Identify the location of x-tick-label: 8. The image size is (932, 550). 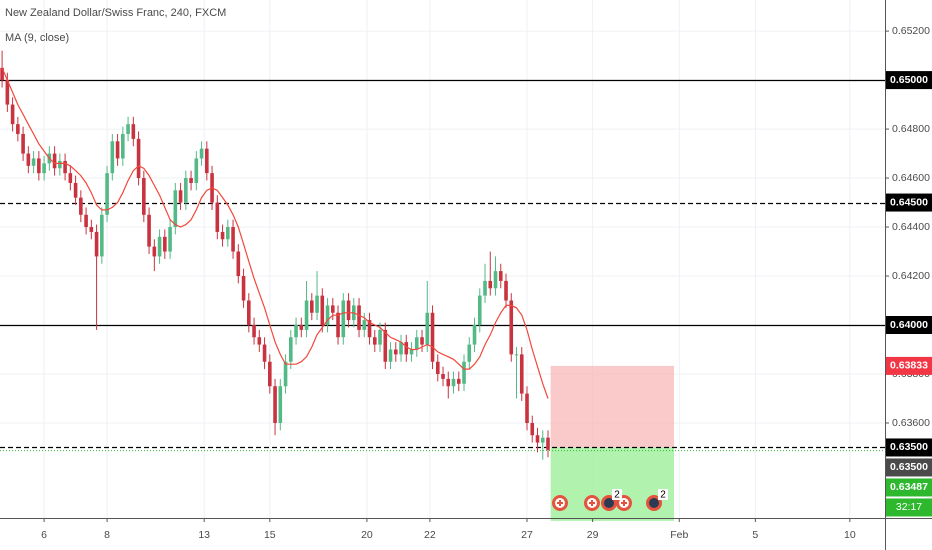
(107, 535).